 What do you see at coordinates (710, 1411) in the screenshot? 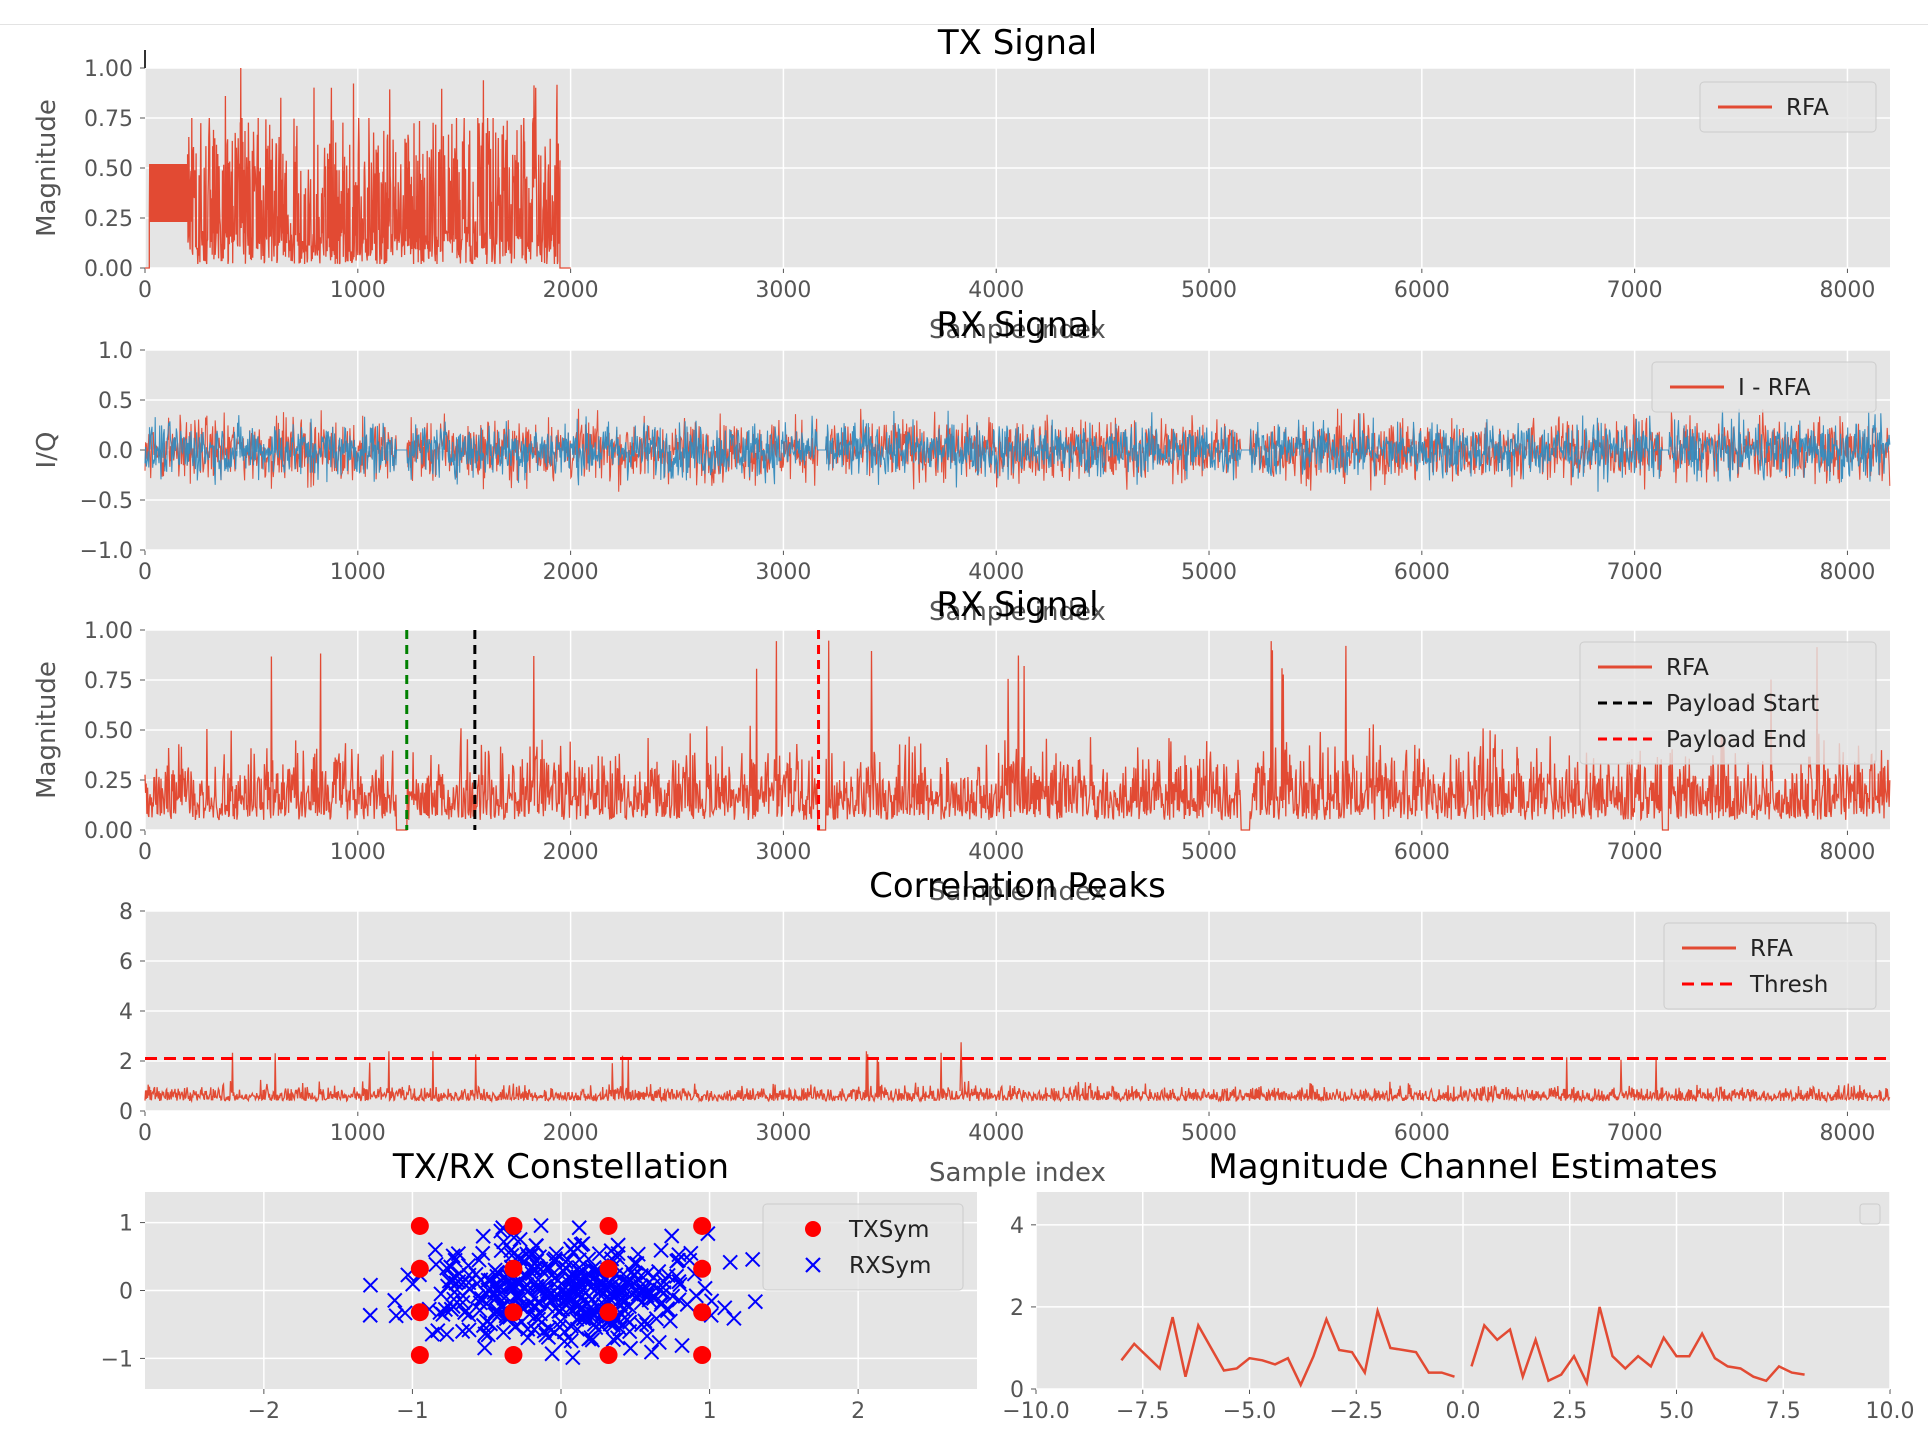
I see `x-tick-label: 1` at bounding box center [710, 1411].